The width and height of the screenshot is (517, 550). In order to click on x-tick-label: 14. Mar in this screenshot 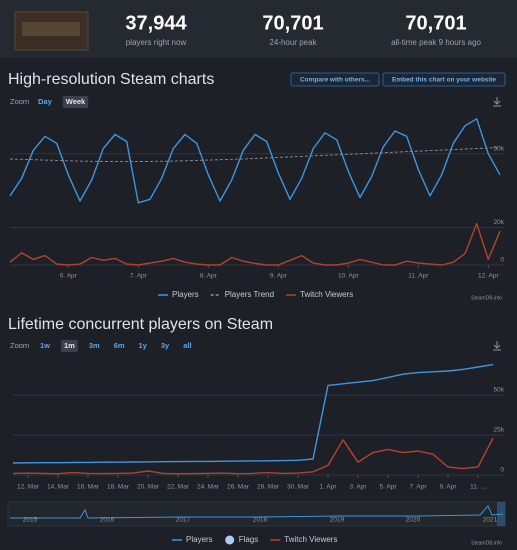, I will do `click(58, 487)`.